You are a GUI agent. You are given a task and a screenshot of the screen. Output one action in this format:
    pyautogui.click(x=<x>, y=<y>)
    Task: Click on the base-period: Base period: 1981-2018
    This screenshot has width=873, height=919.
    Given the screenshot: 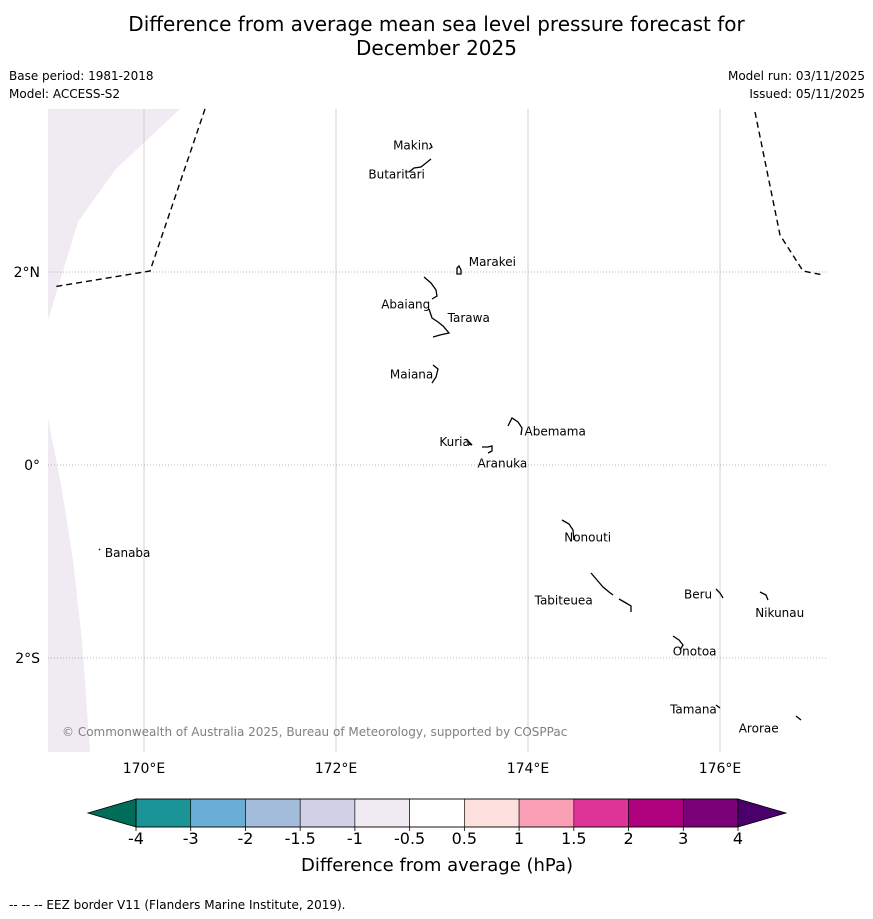 What is the action you would take?
    pyautogui.click(x=81, y=76)
    